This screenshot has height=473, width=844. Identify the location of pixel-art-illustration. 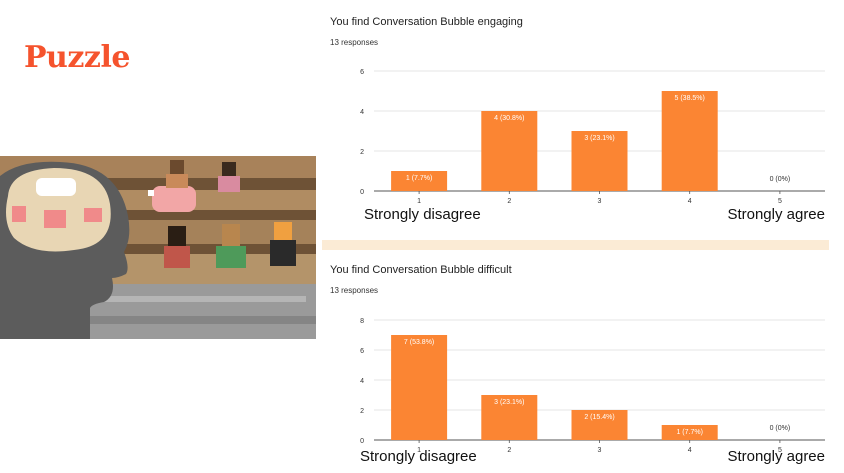
(158, 247).